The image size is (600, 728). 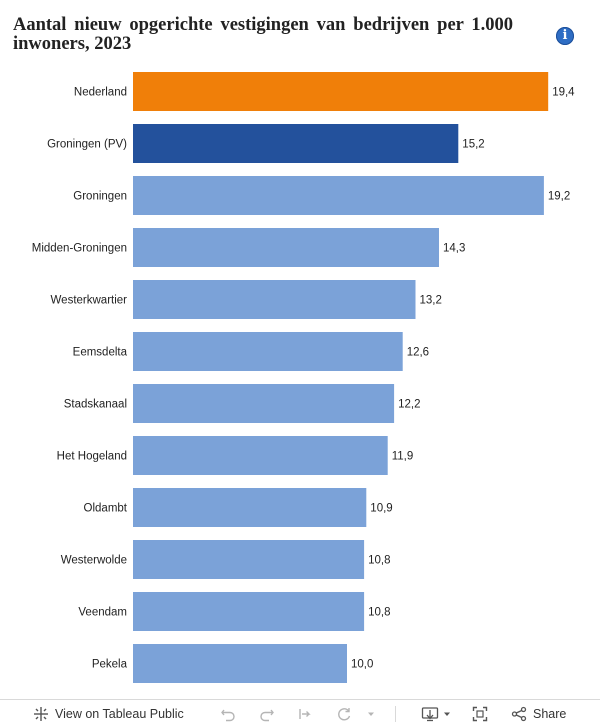 I want to click on share-button: Share, so click(x=538, y=714).